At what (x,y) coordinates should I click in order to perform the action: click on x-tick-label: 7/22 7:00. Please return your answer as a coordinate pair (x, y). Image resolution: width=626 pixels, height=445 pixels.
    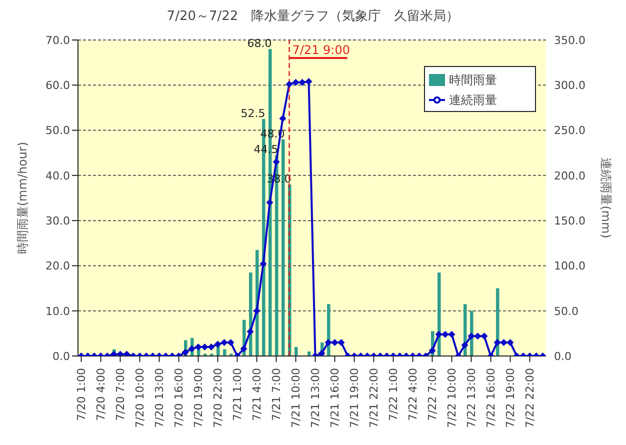
    Looking at the image, I should click on (432, 394).